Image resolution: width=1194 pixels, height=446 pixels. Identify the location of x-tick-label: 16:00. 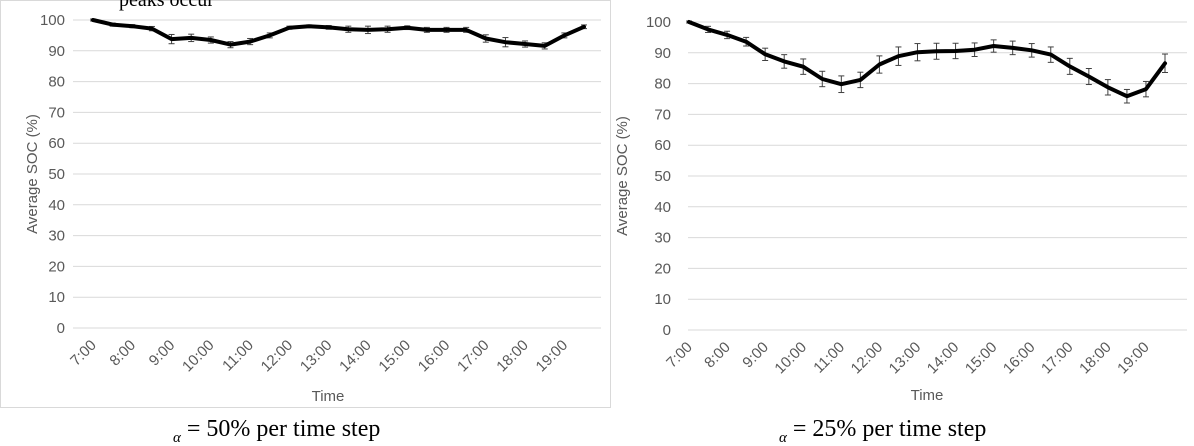
(1019, 358).